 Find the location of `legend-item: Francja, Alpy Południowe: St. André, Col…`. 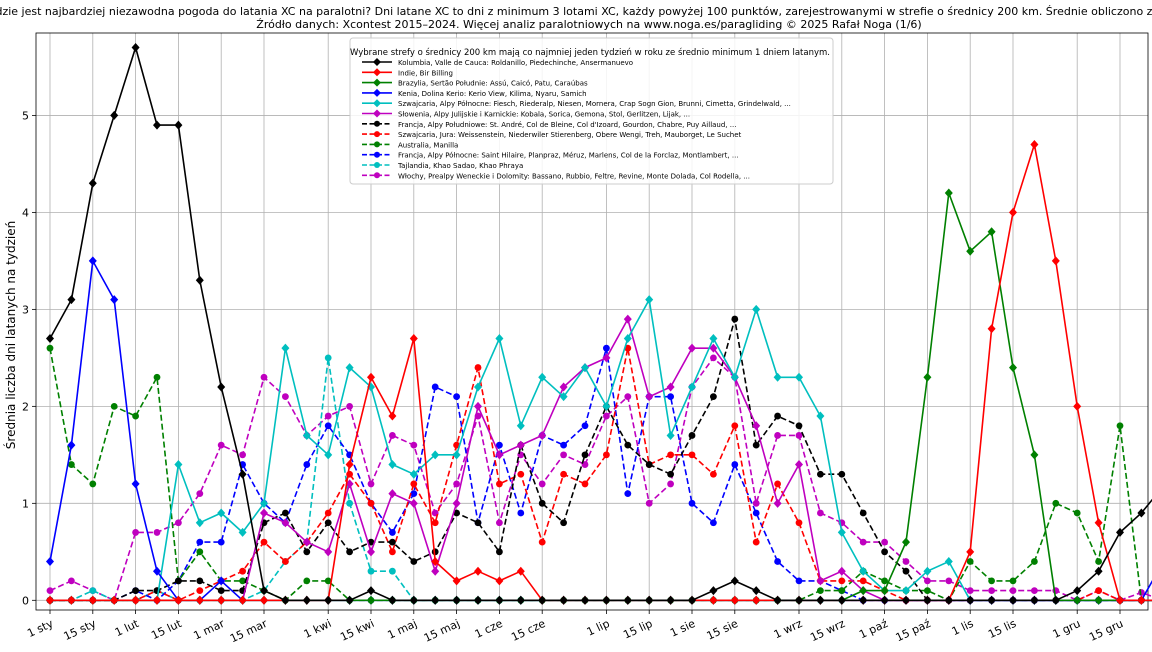

legend-item: Francja, Alpy Południowe: St. André, Col… is located at coordinates (549, 124).